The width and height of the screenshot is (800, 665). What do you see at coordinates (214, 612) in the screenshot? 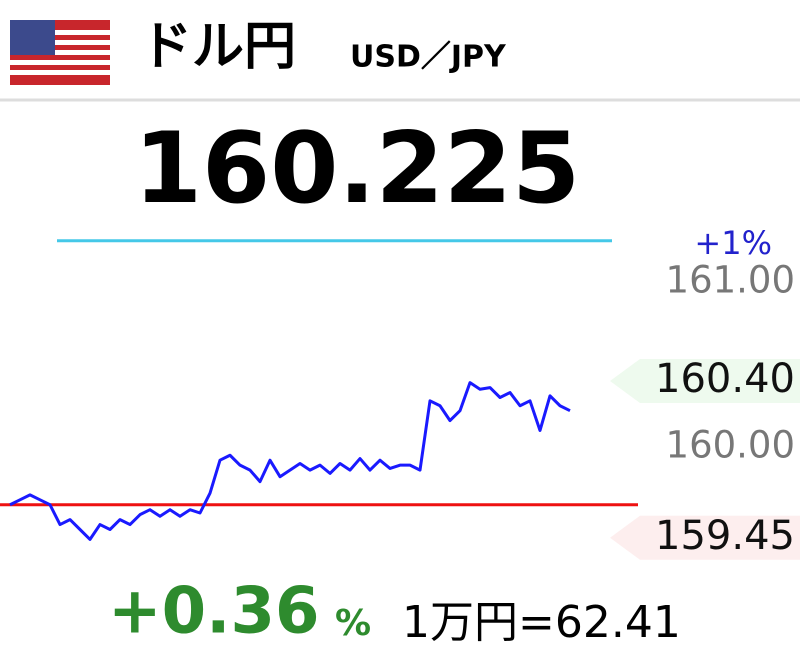
I see `change-value: +0.36` at bounding box center [214, 612].